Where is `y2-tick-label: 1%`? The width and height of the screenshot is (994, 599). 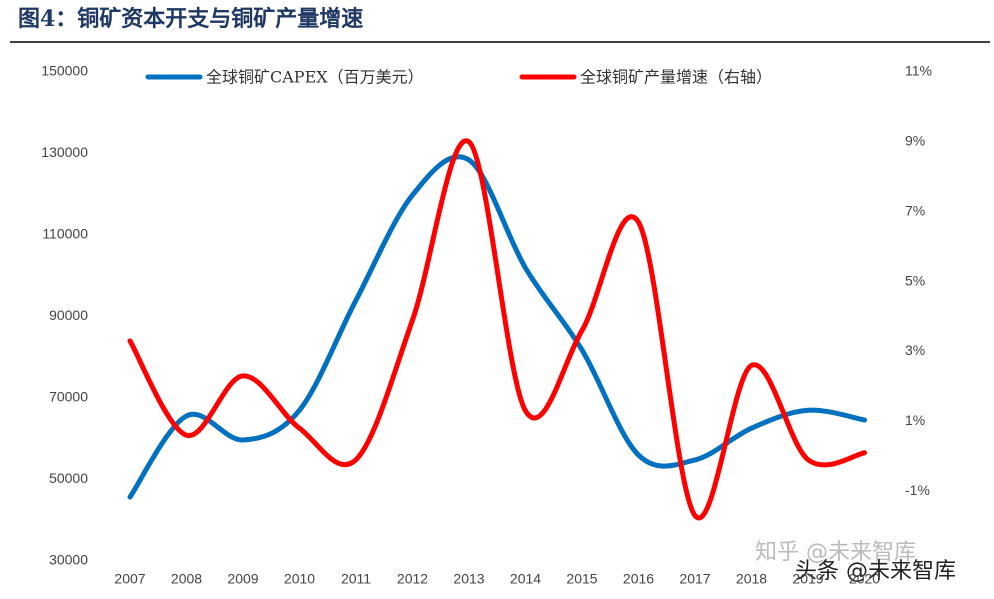
y2-tick-label: 1% is located at coordinates (915, 420).